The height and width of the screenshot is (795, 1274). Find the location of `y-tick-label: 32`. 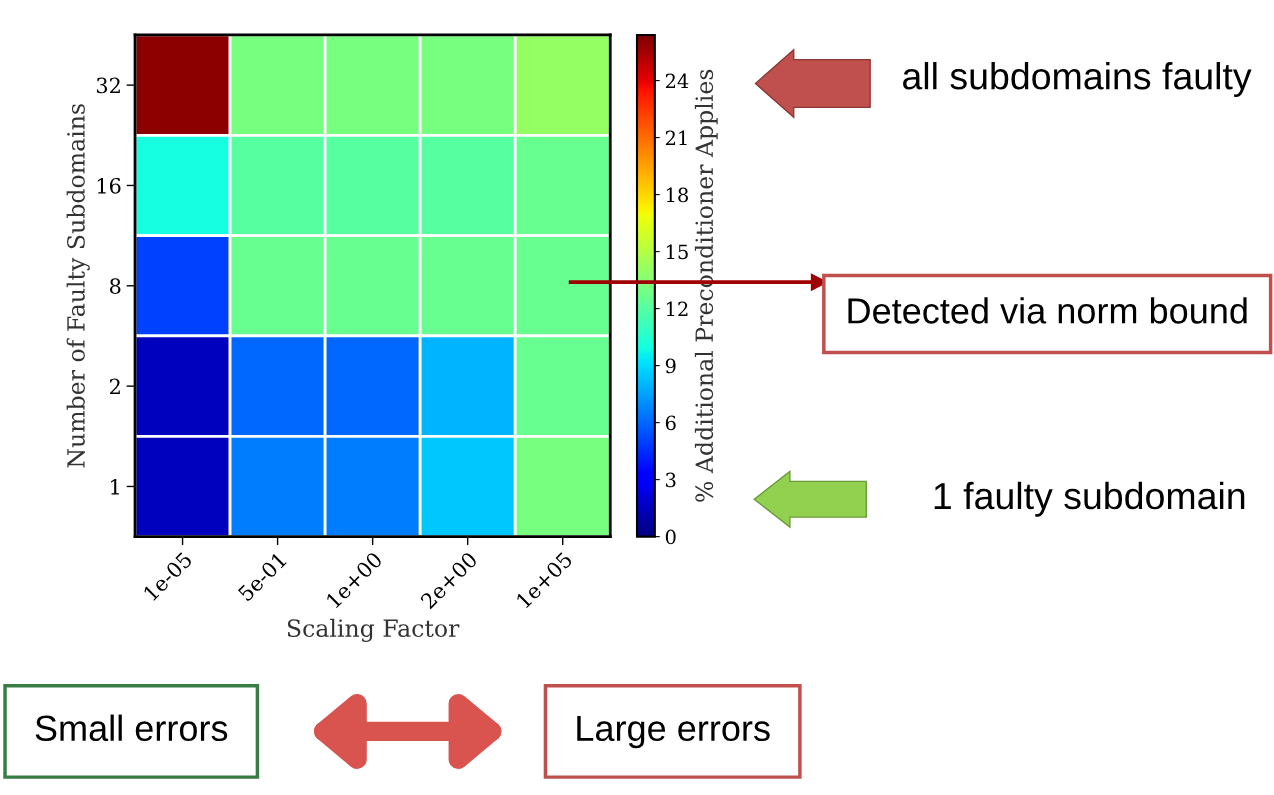

y-tick-label: 32 is located at coordinates (108, 85).